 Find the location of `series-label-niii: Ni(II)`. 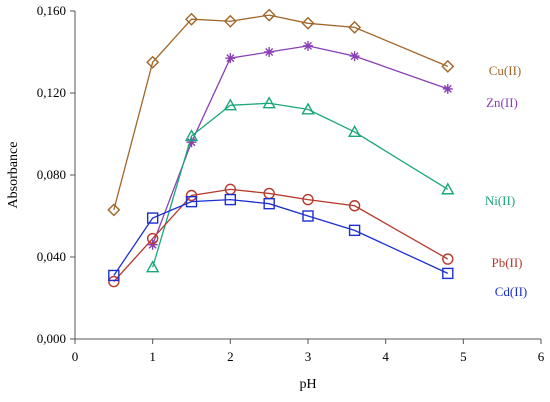

series-label-niii: Ni(II) is located at coordinates (500, 200).